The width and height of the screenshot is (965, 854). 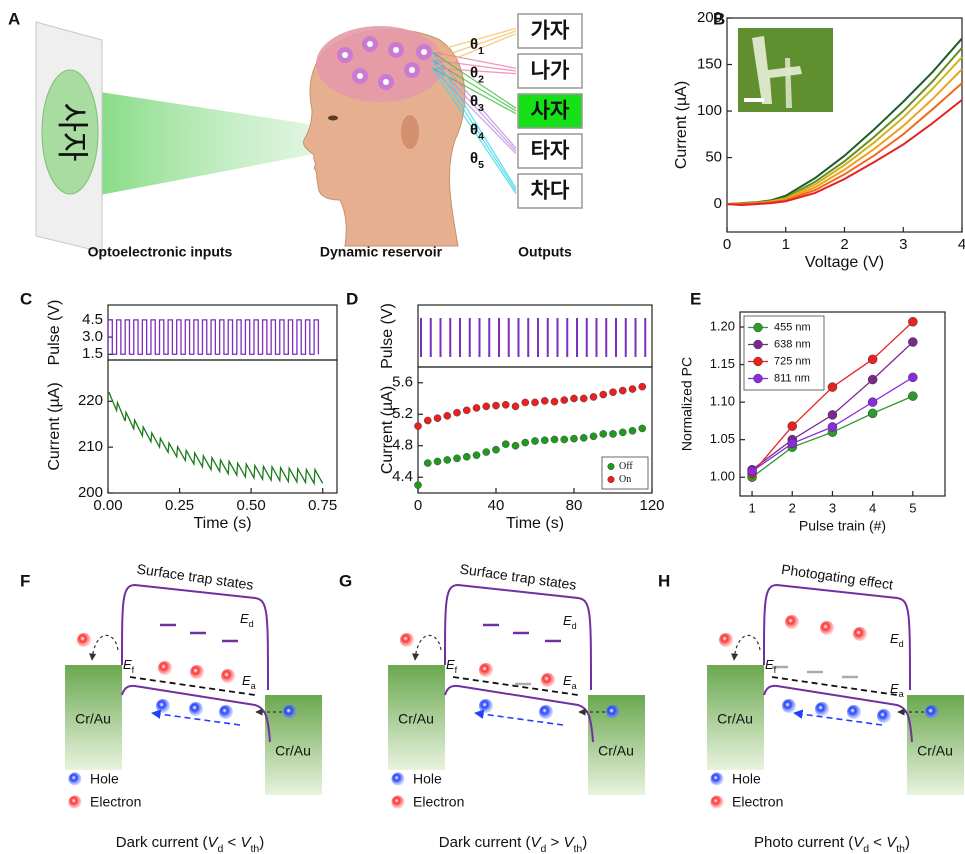 I want to click on x-tick-label: 4, so click(x=872, y=507).